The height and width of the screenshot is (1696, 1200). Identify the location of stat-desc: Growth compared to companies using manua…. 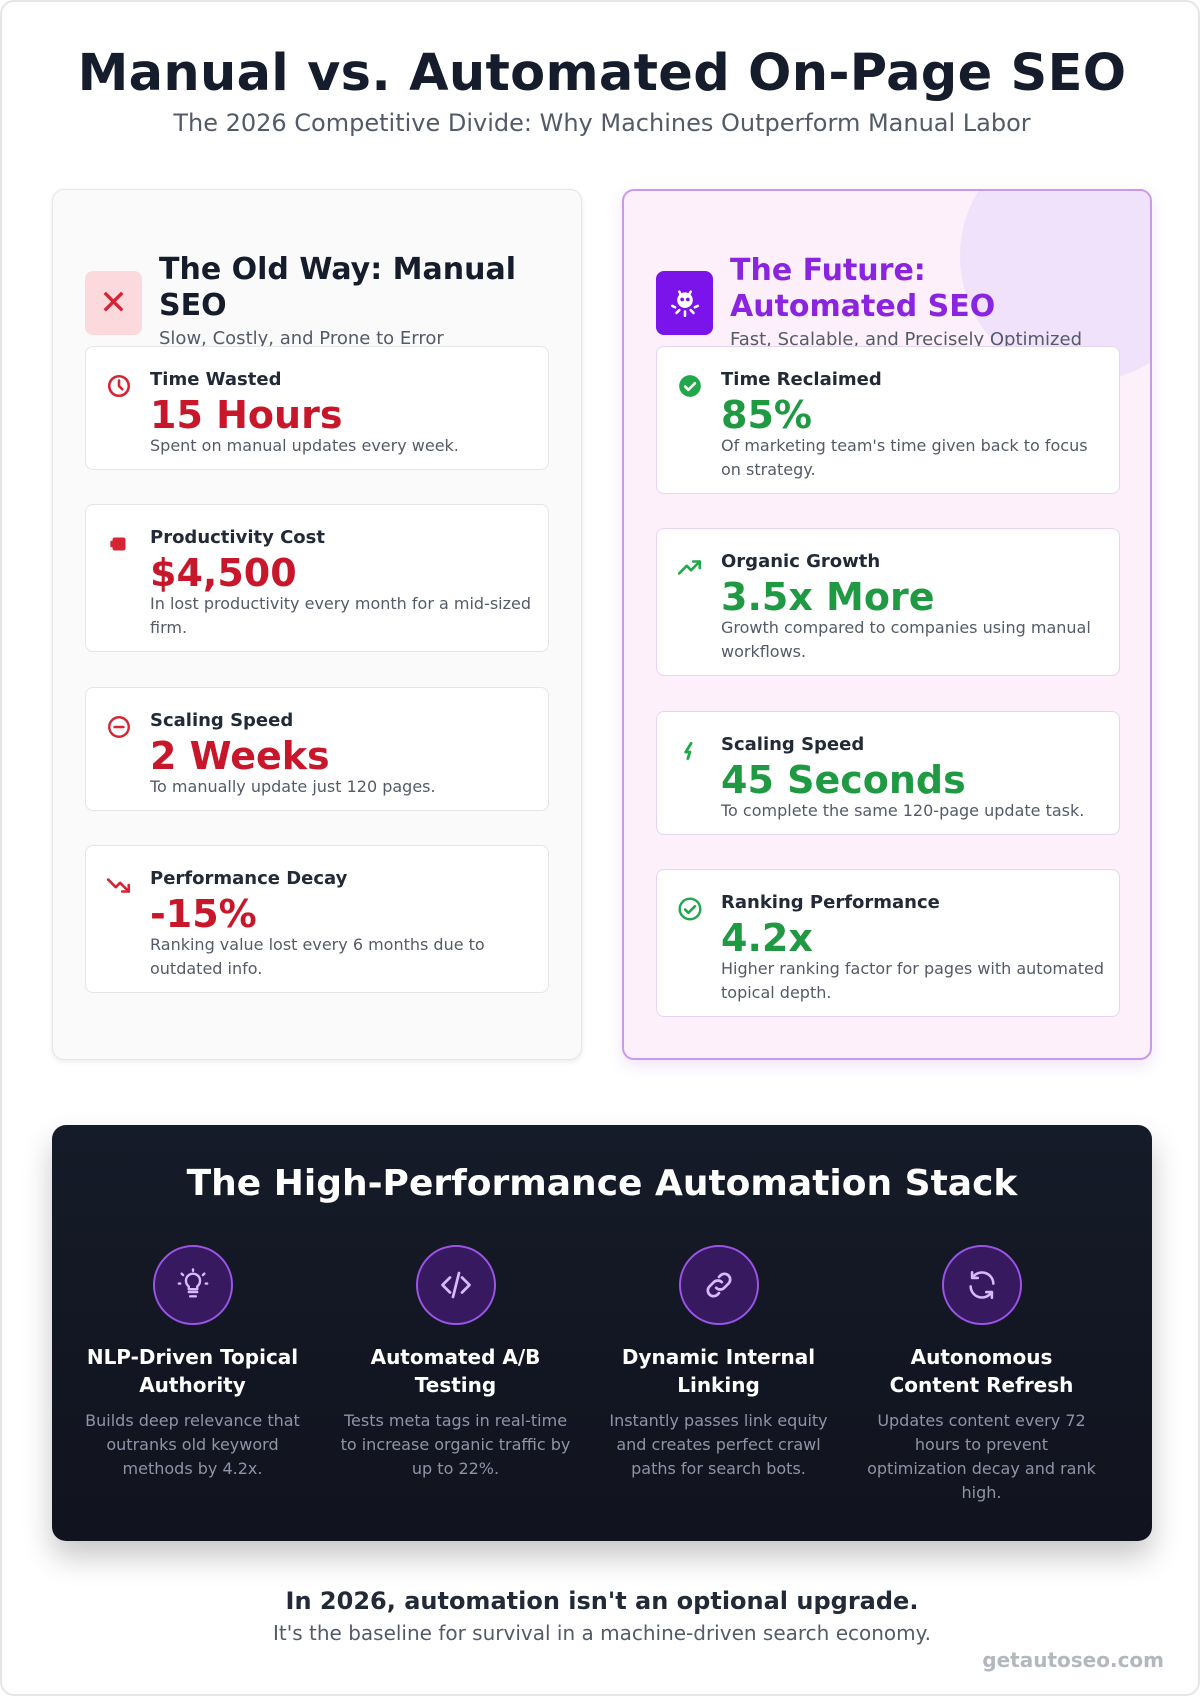
(906, 639).